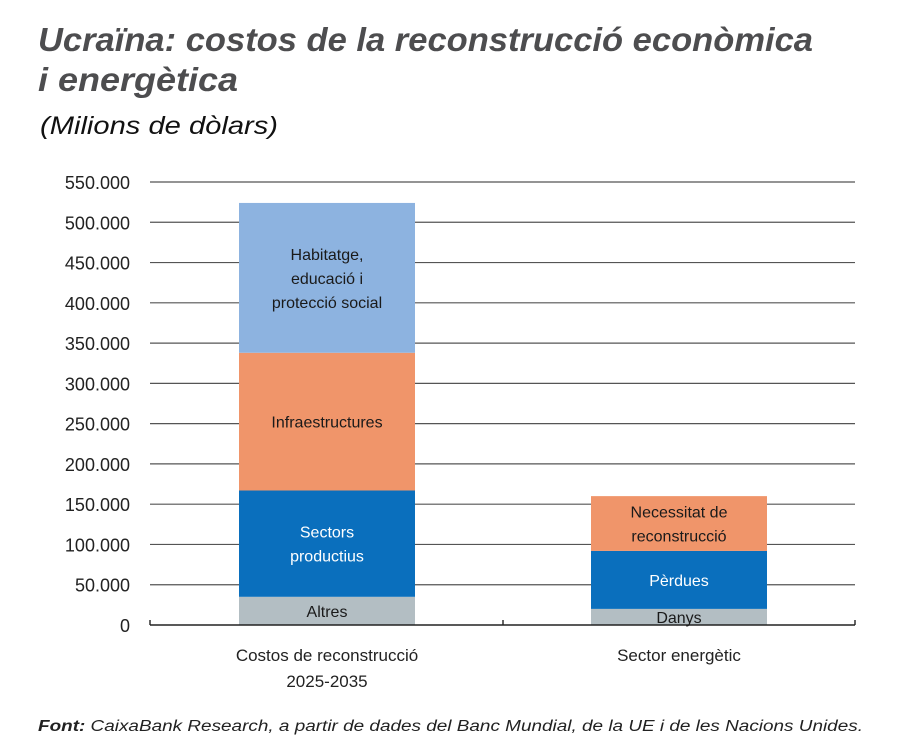 This screenshot has width=900, height=753. Describe the element at coordinates (97, 264) in the screenshot. I see `y-tick-label: 450.000` at that location.